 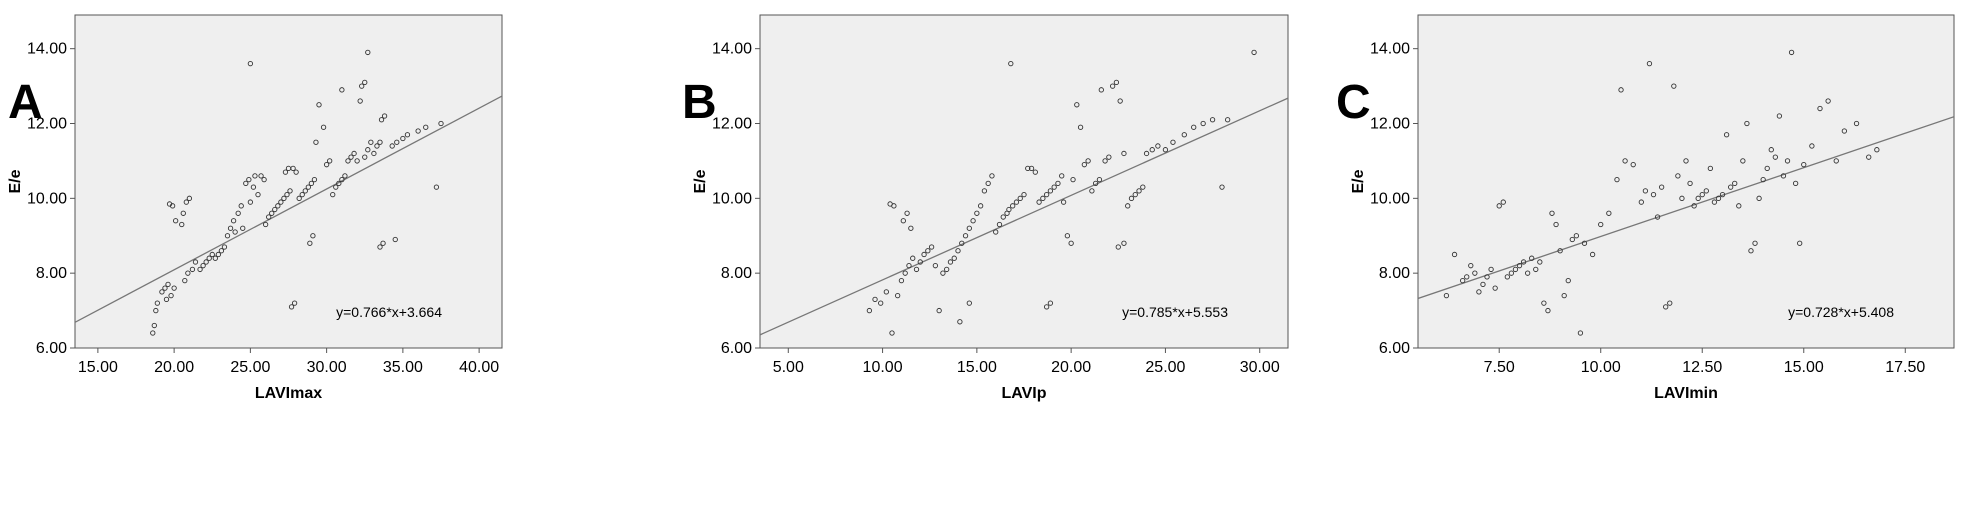 I want to click on x-tick-label: 12.50, so click(x=1702, y=367).